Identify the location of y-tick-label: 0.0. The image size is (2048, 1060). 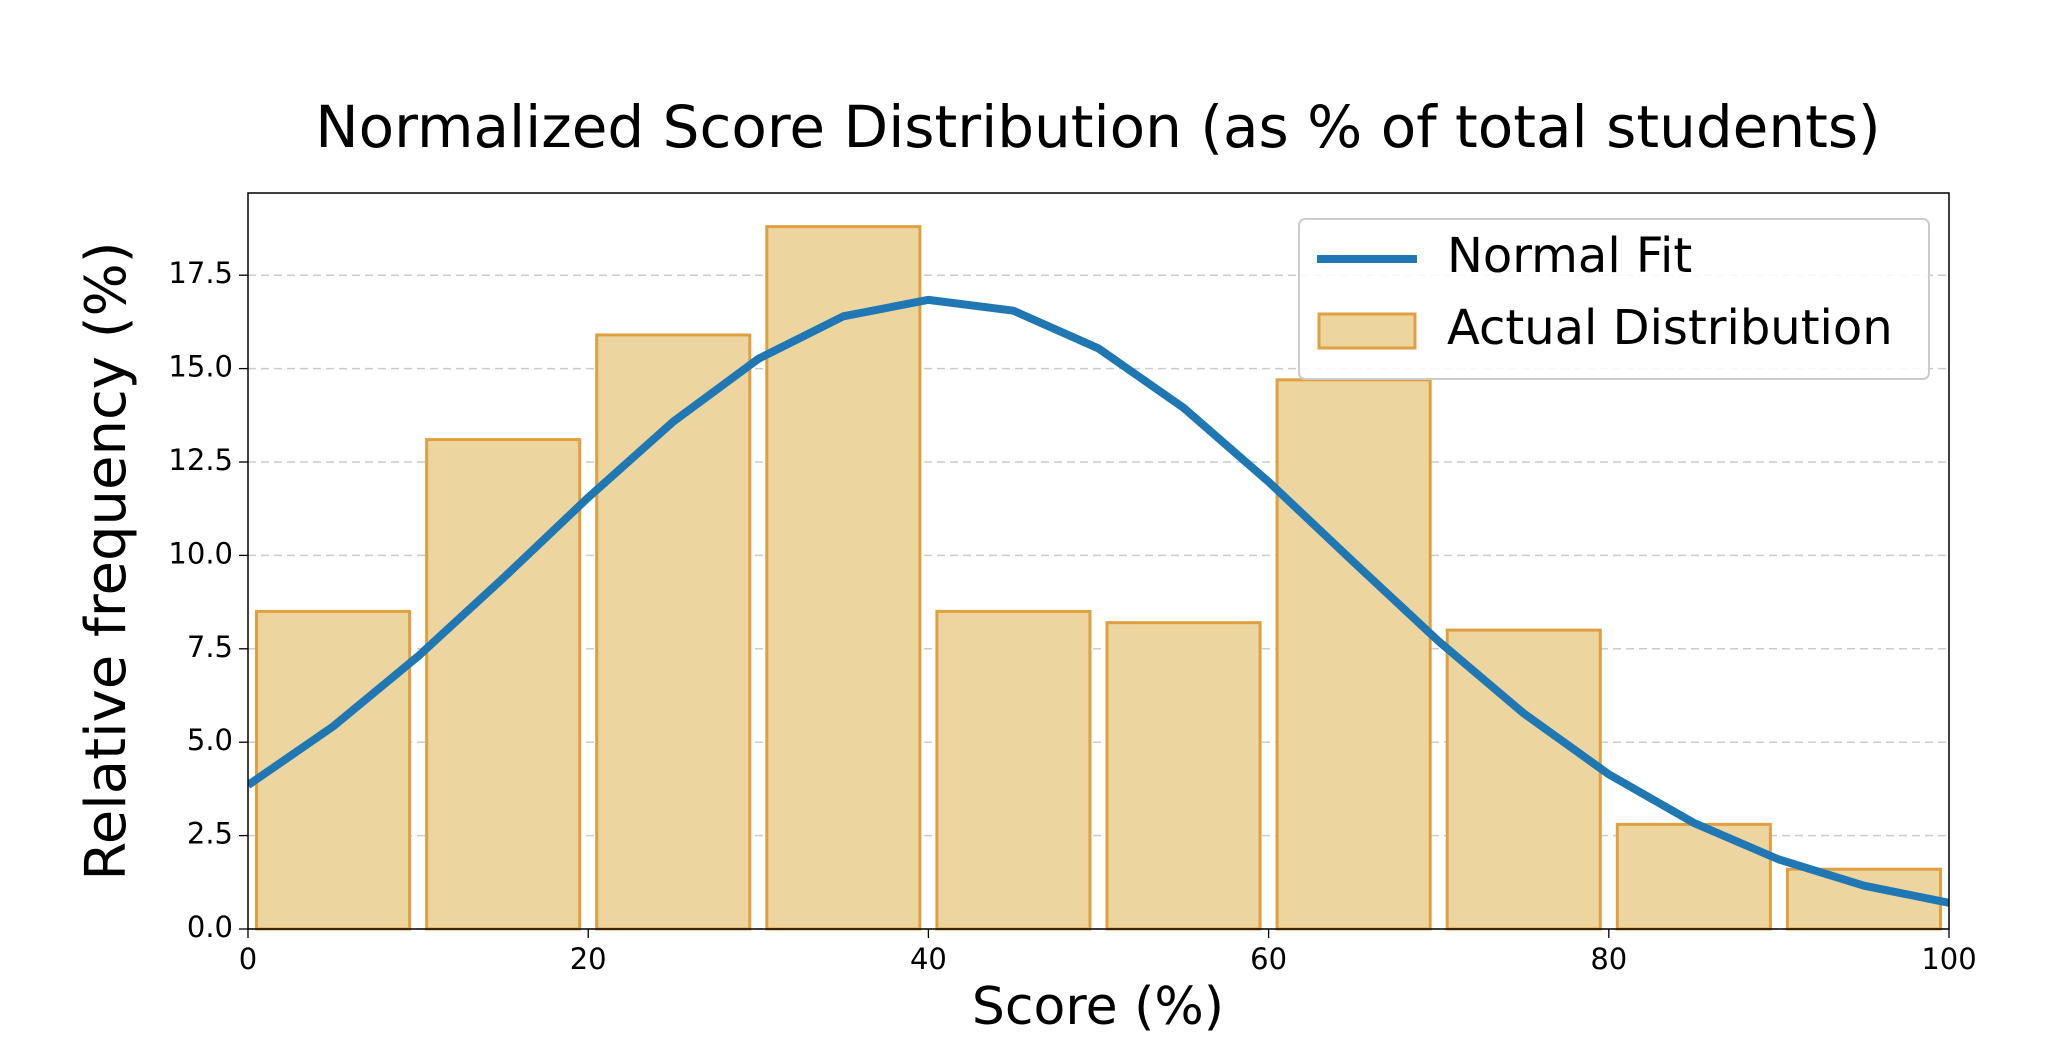
(210, 927).